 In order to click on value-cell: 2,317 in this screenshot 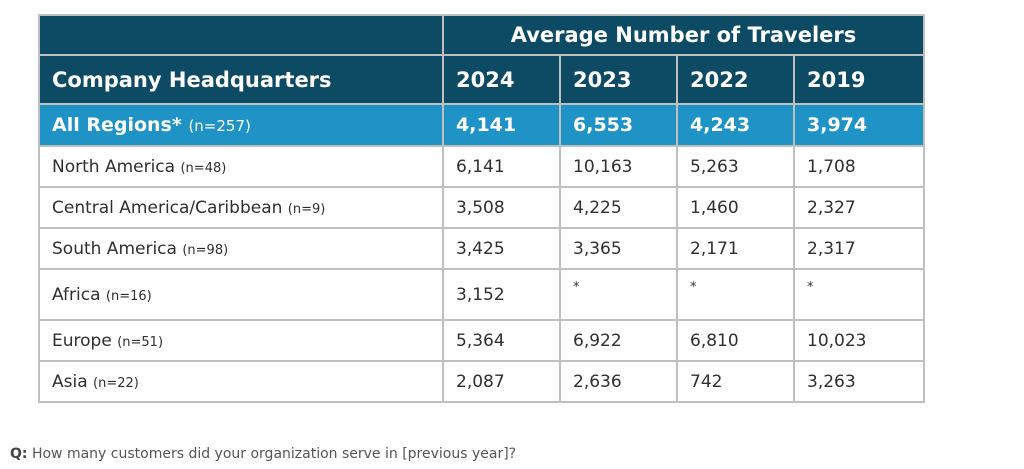, I will do `click(859, 248)`.